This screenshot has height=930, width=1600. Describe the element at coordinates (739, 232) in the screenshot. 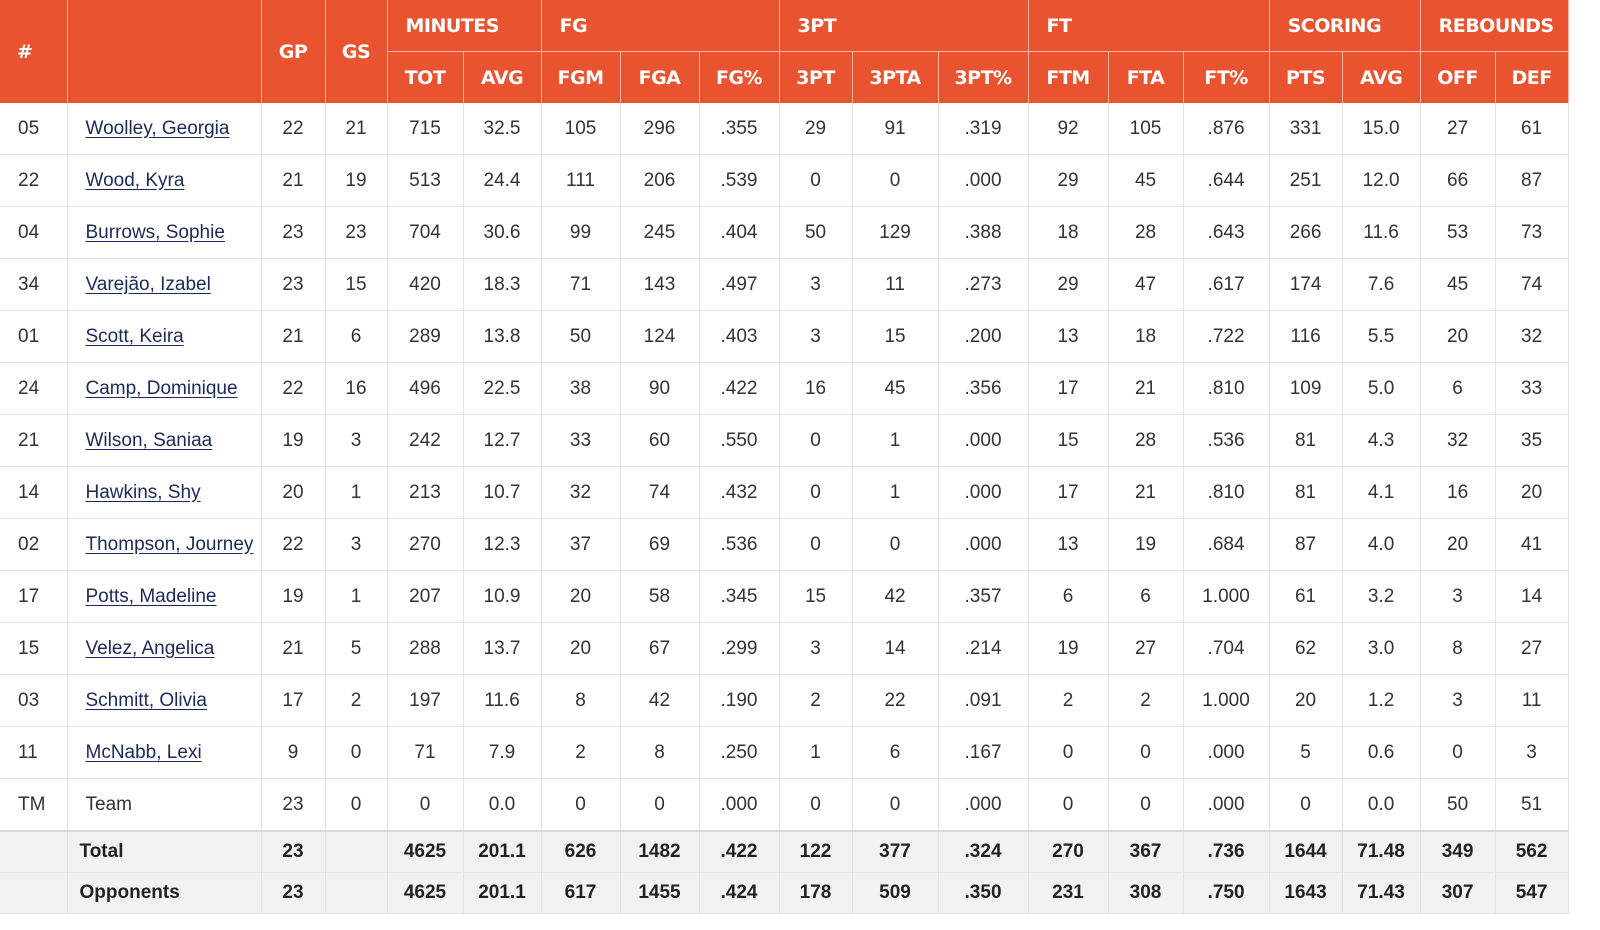

I see `stat-fgp: .404` at that location.